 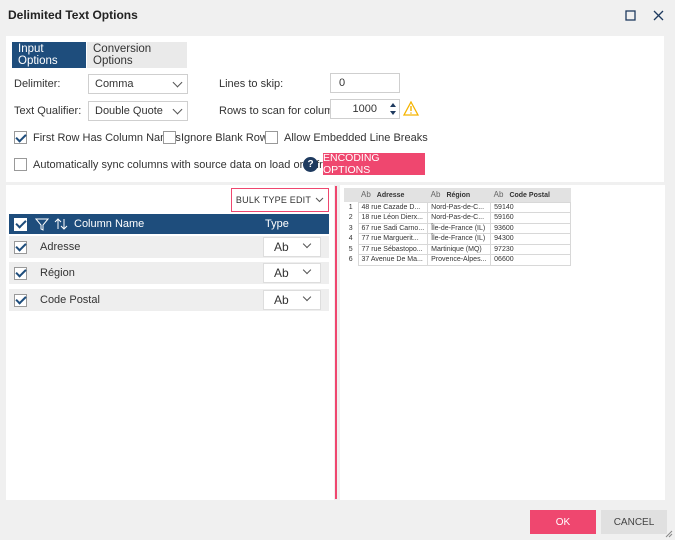 I want to click on ok-button: OK, so click(x=563, y=522).